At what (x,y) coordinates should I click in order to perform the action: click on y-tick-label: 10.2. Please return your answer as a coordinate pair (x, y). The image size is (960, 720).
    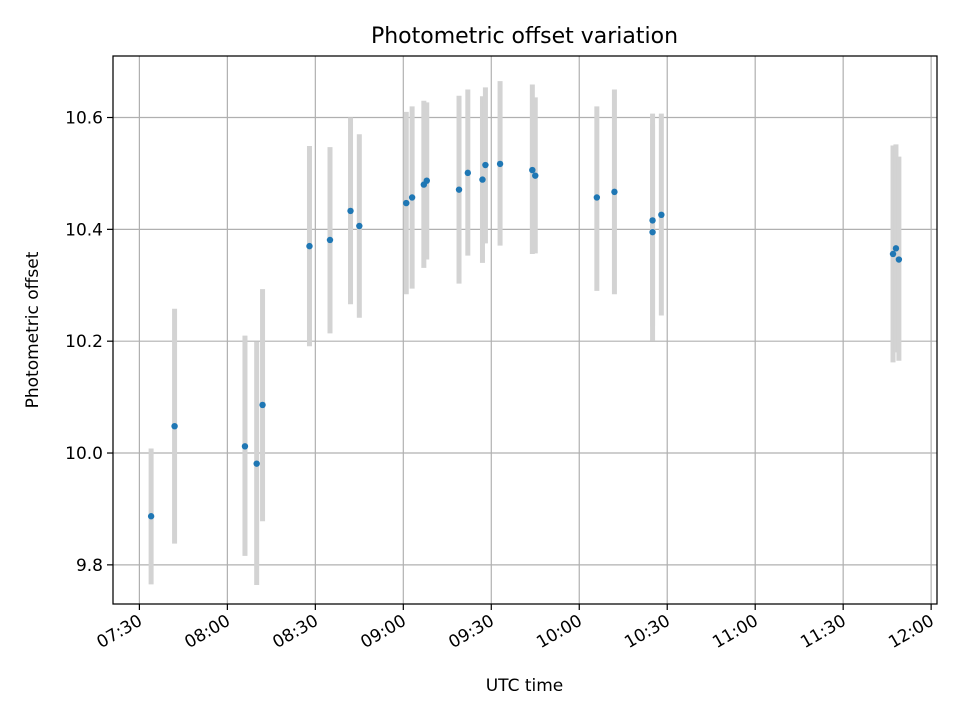
    Looking at the image, I should click on (84, 342).